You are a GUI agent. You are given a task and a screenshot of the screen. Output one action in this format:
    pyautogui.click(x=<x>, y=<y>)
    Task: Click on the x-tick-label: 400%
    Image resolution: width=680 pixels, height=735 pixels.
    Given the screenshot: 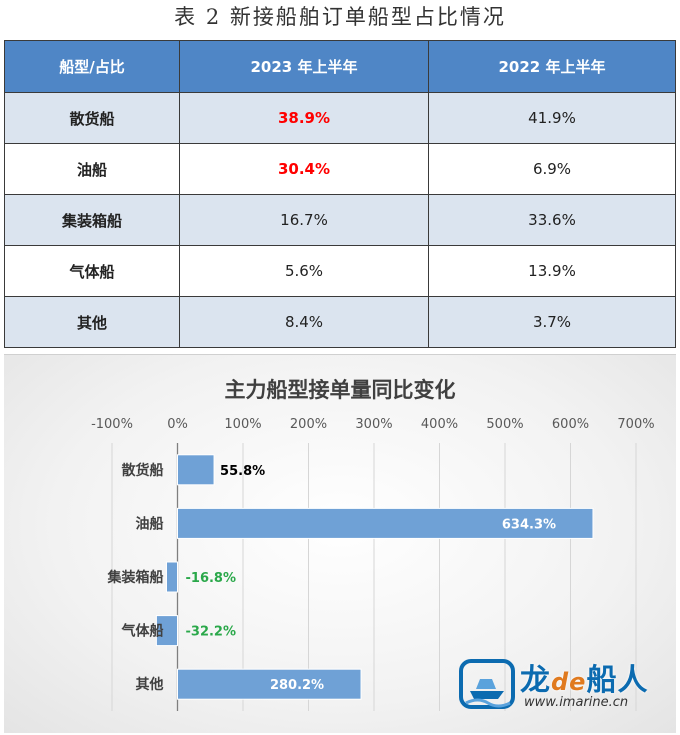 What is the action you would take?
    pyautogui.click(x=439, y=424)
    